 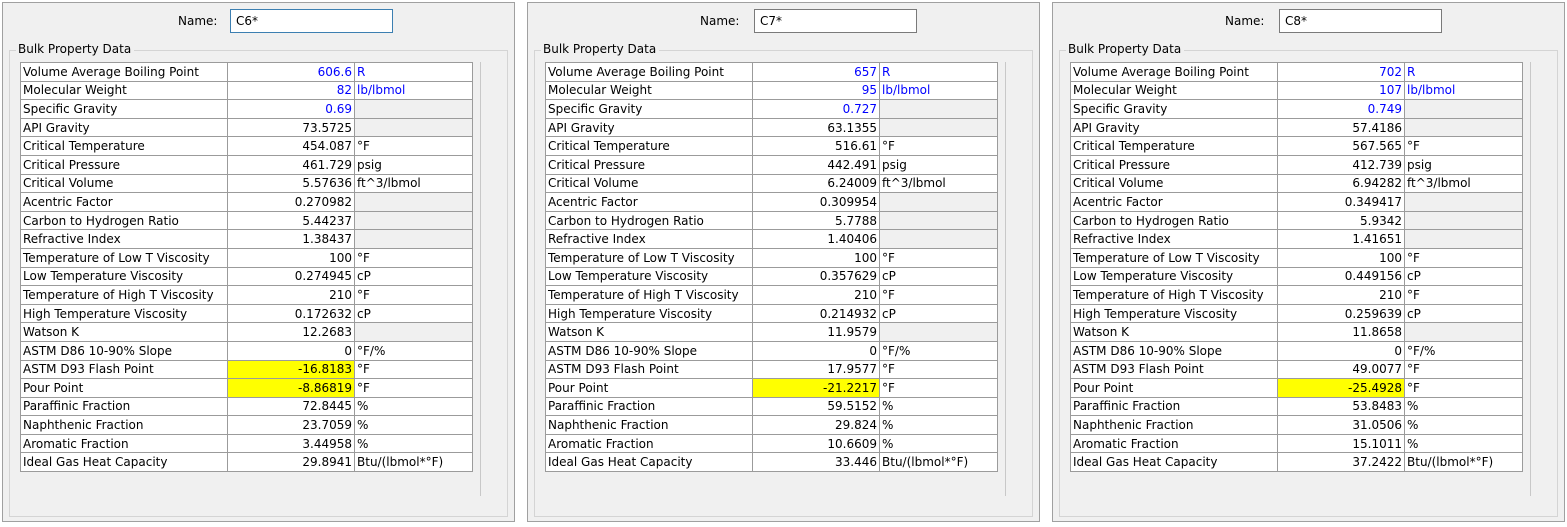 I want to click on property-value-cell: 412.739, so click(x=1341, y=164).